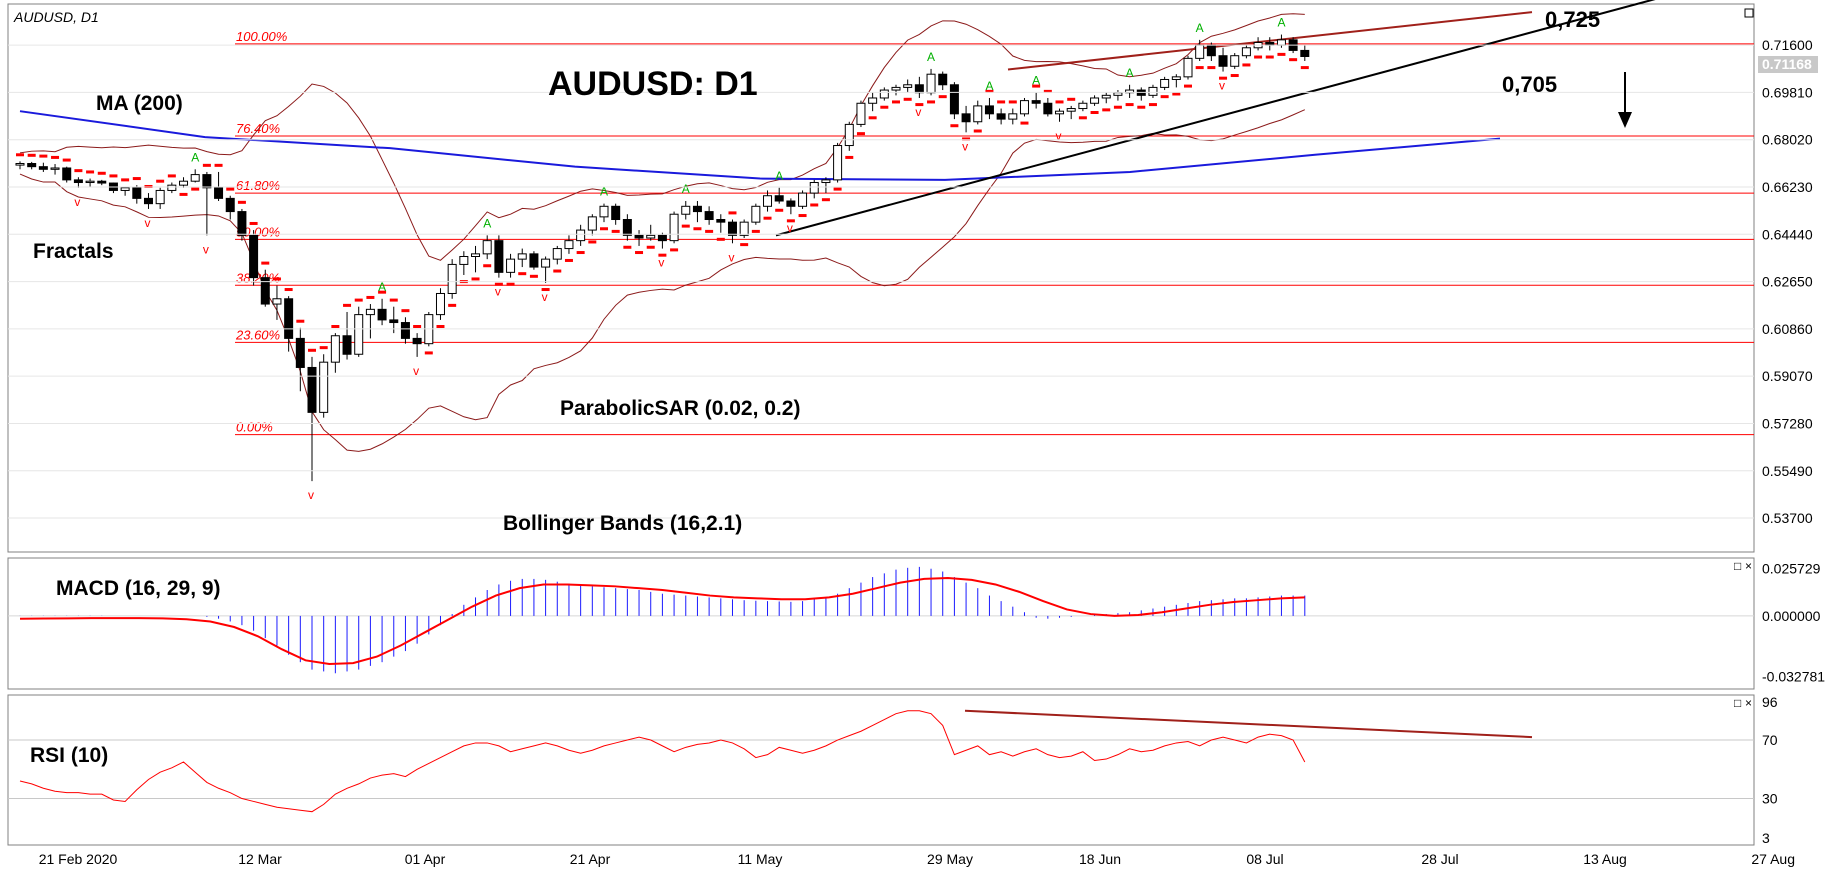 Image resolution: width=1833 pixels, height=877 pixels. I want to click on support-trendline, so click(1215, 118).